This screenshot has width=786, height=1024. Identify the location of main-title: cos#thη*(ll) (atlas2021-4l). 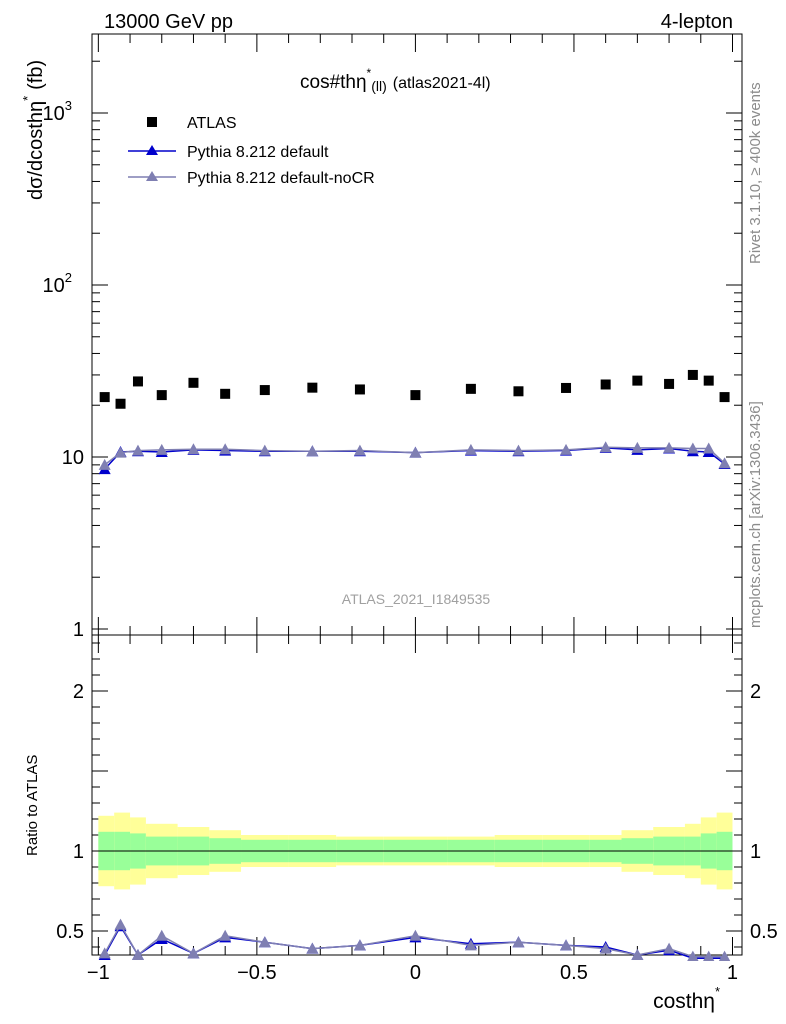
(395, 80).